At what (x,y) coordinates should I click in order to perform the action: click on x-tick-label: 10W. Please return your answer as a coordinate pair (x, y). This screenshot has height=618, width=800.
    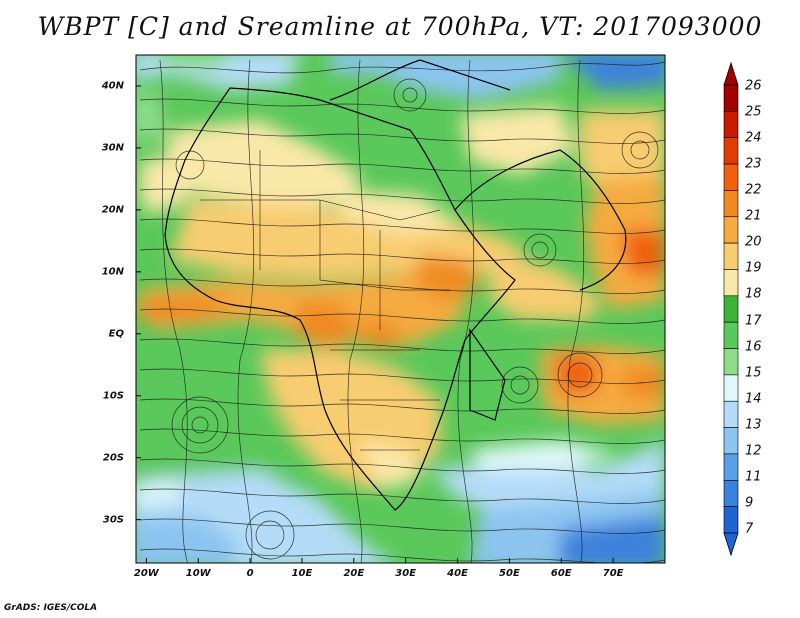
    Looking at the image, I should click on (198, 573).